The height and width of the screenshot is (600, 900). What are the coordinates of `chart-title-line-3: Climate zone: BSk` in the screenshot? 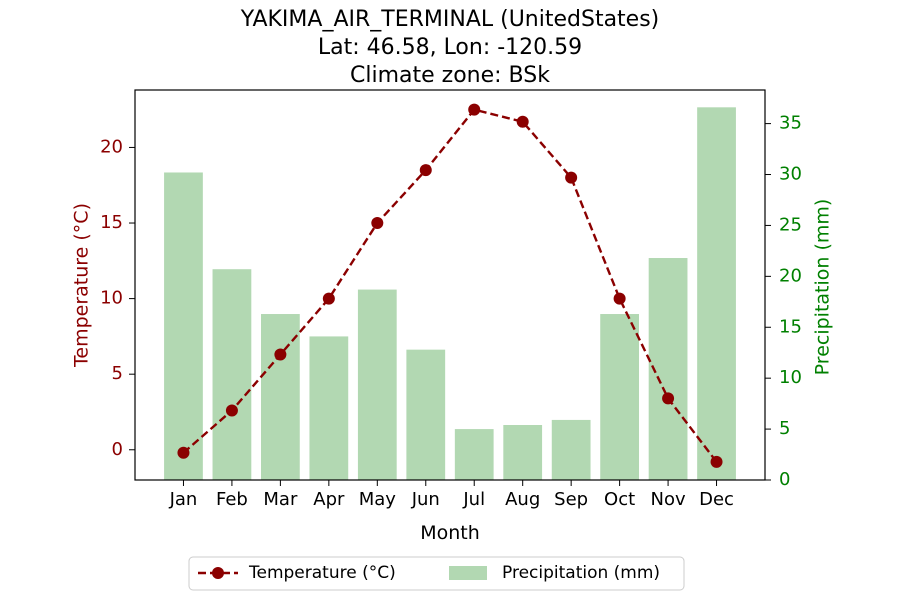 It's located at (450, 75).